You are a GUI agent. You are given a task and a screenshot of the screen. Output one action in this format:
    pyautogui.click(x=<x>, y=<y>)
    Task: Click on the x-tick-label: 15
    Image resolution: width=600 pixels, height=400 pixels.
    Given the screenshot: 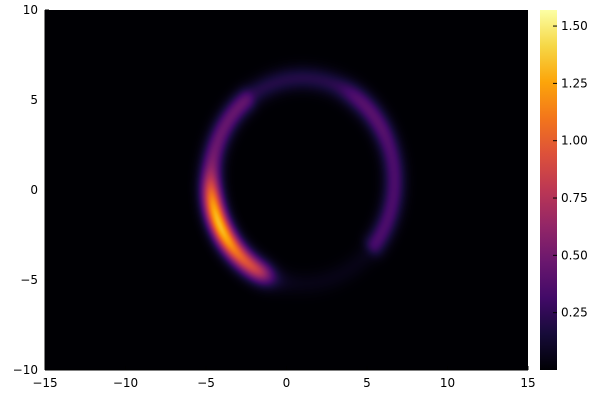 What is the action you would take?
    pyautogui.click(x=527, y=383)
    